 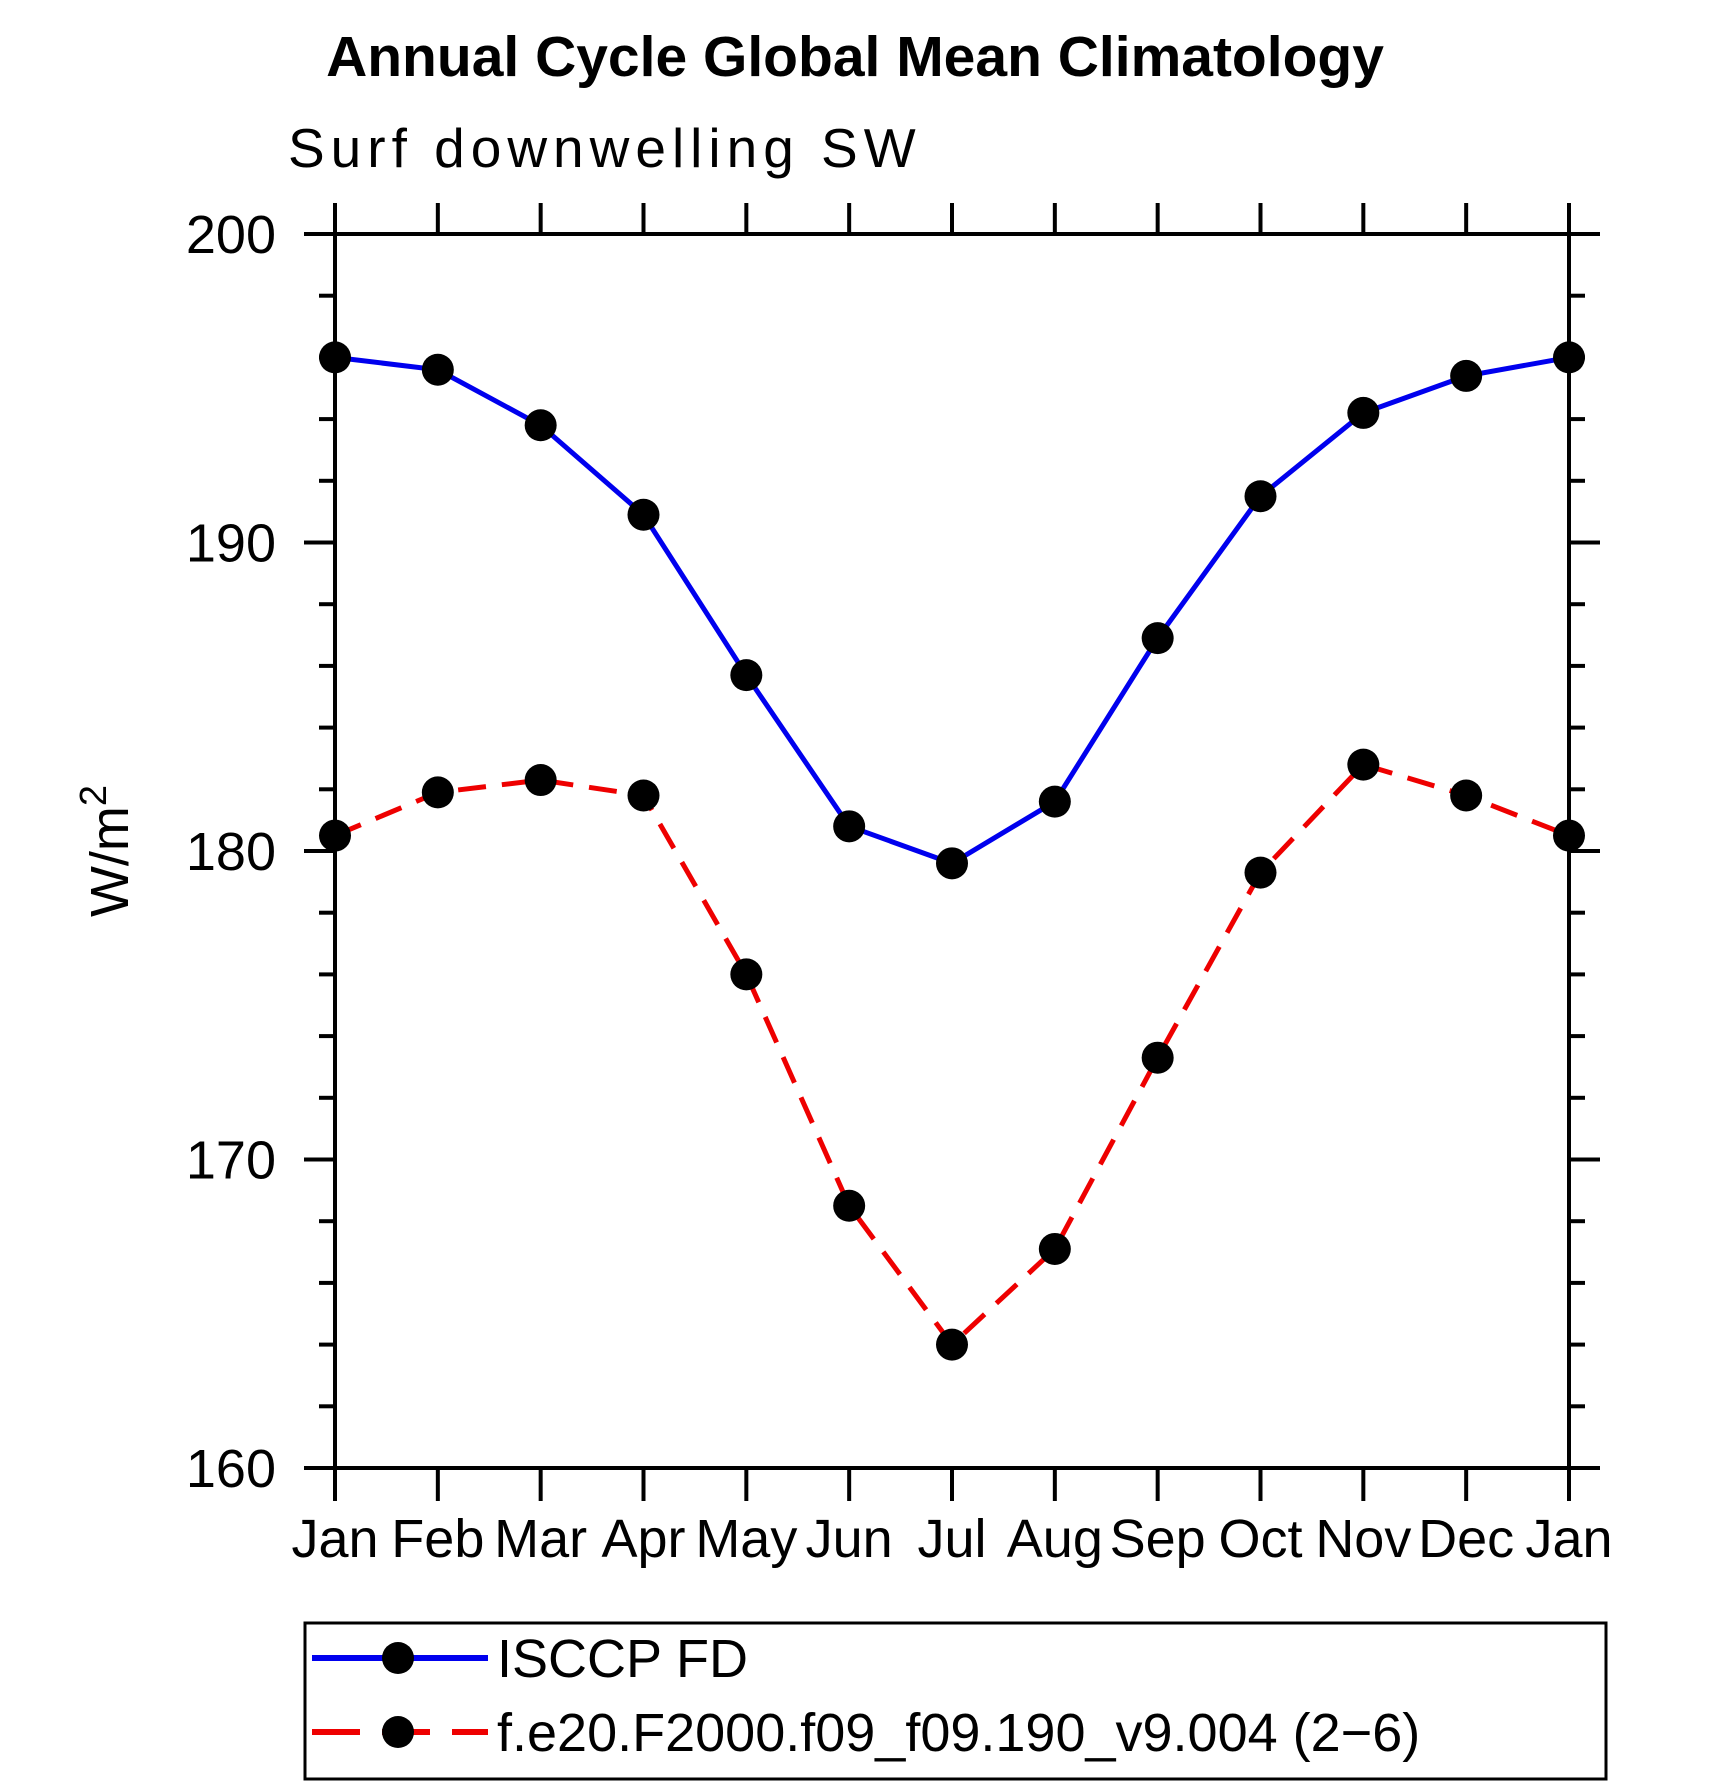 What do you see at coordinates (231, 1161) in the screenshot?
I see `y-tick-label: 170` at bounding box center [231, 1161].